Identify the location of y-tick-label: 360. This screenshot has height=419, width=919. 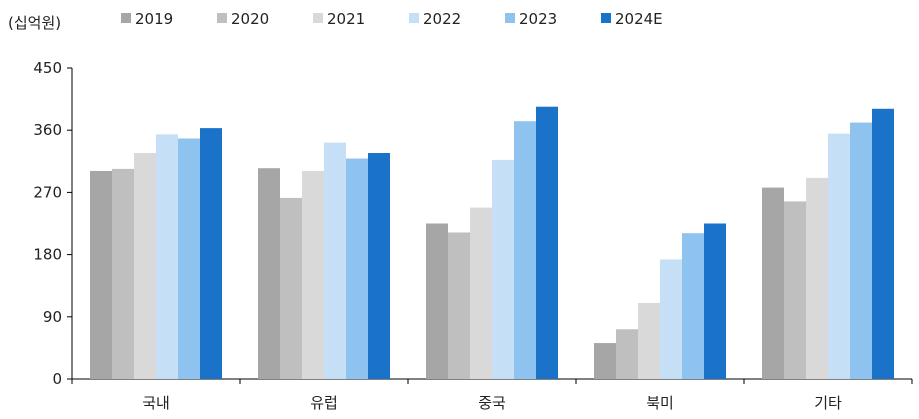
(47, 130).